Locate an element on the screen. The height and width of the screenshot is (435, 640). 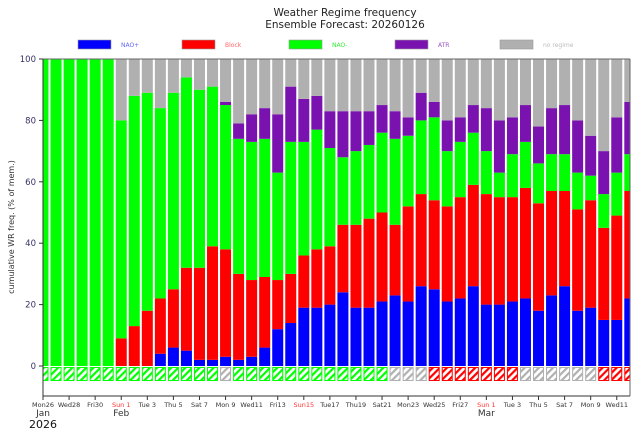
legend-label-nao: NAO+ is located at coordinates (130, 45).